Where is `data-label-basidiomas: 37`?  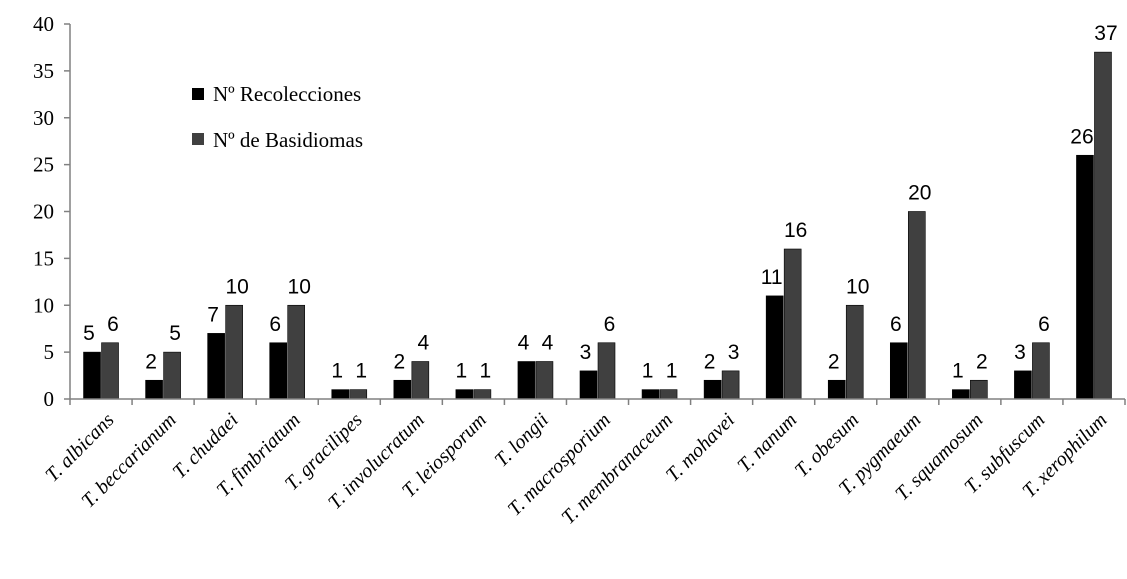 data-label-basidiomas: 37 is located at coordinates (1105, 33).